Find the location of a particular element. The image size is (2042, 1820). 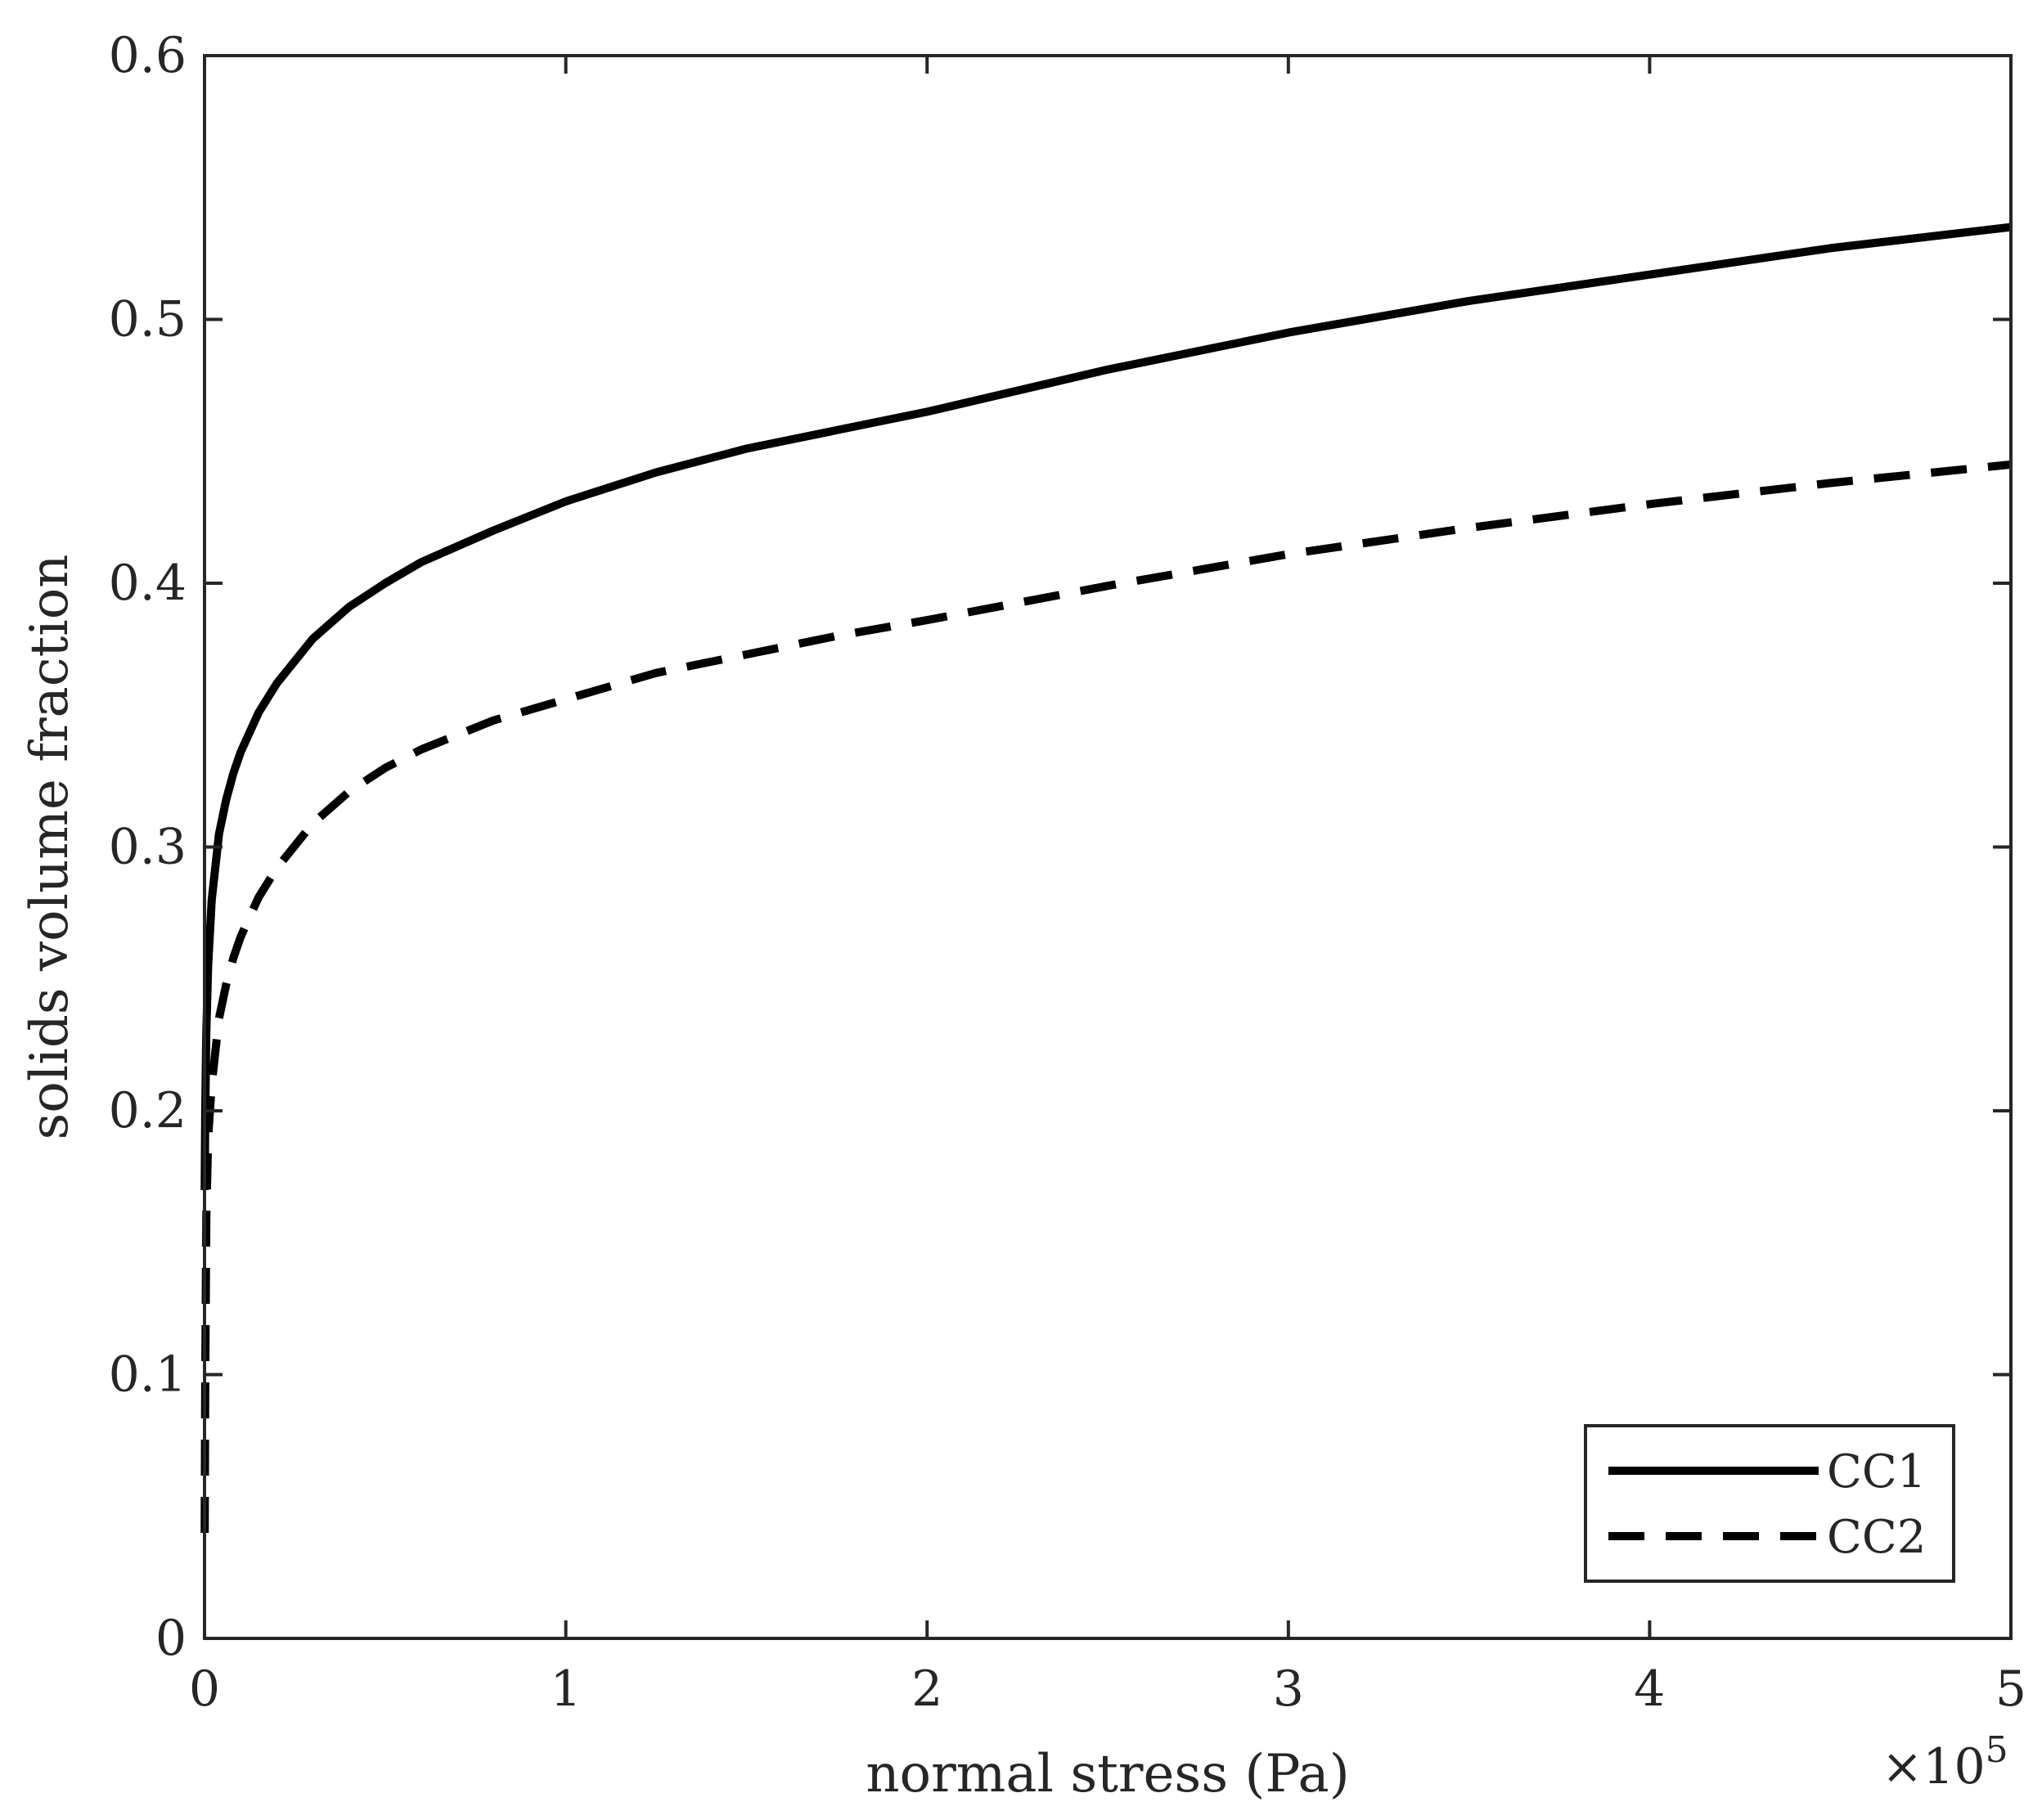

x-axis-label: normal stress (Pa) is located at coordinates (1107, 1774).